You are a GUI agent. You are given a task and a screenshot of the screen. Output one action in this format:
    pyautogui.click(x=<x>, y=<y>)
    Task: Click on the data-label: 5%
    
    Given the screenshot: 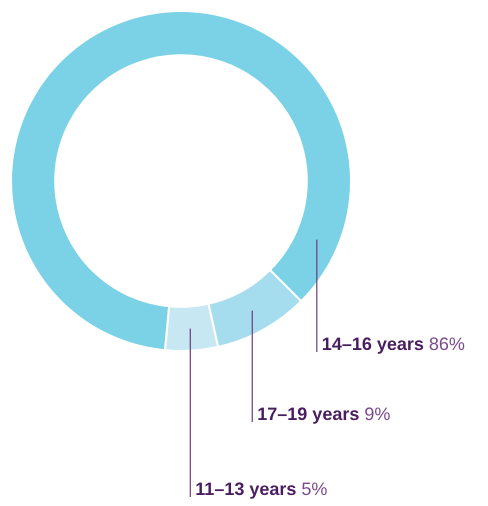 What is the action you would take?
    pyautogui.click(x=314, y=489)
    